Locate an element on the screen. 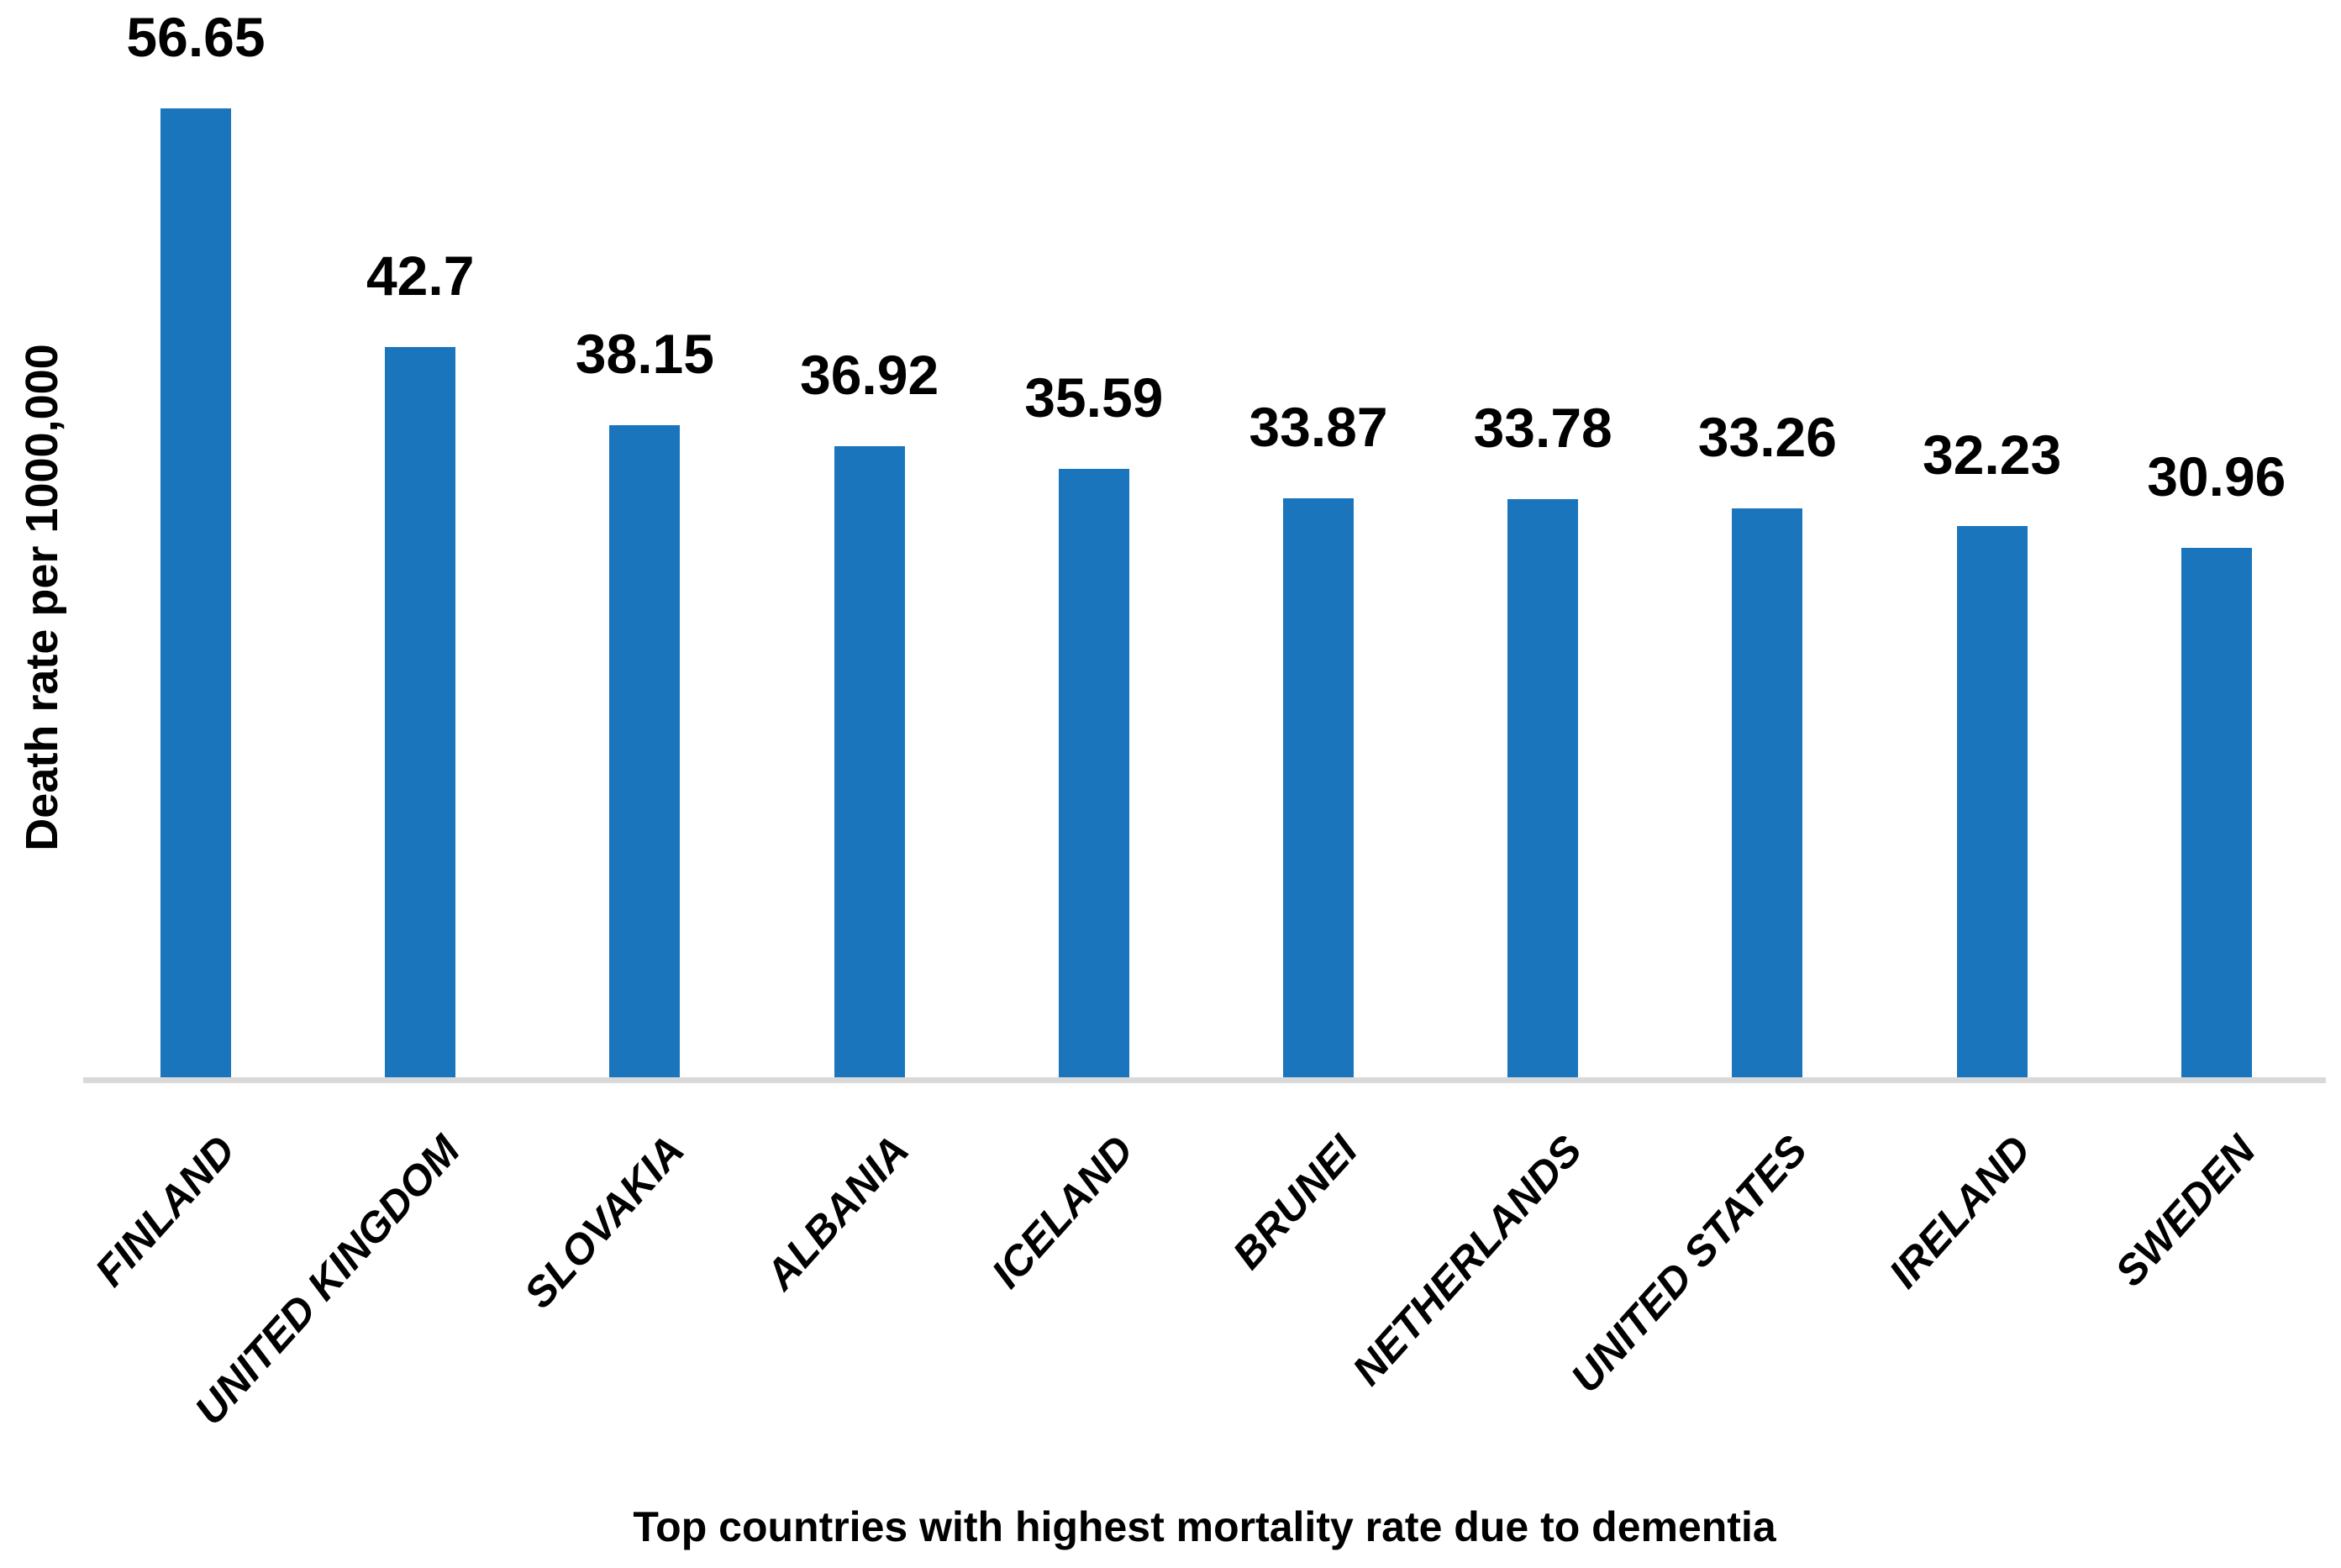 The width and height of the screenshot is (2341, 1568). value-label-united-states: 33.26 is located at coordinates (1767, 437).